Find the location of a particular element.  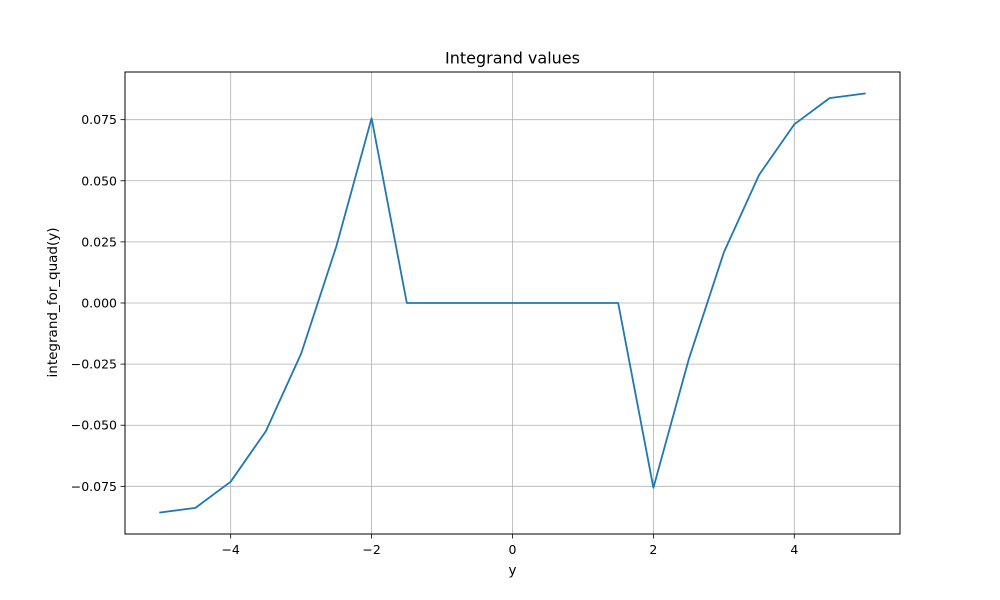

chart-title: Integrand values is located at coordinates (512, 58).